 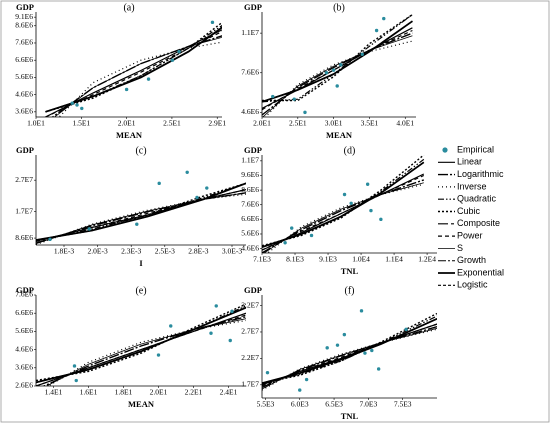 What do you see at coordinates (350, 290) in the screenshot?
I see `panel-title: (f)` at bounding box center [350, 290].